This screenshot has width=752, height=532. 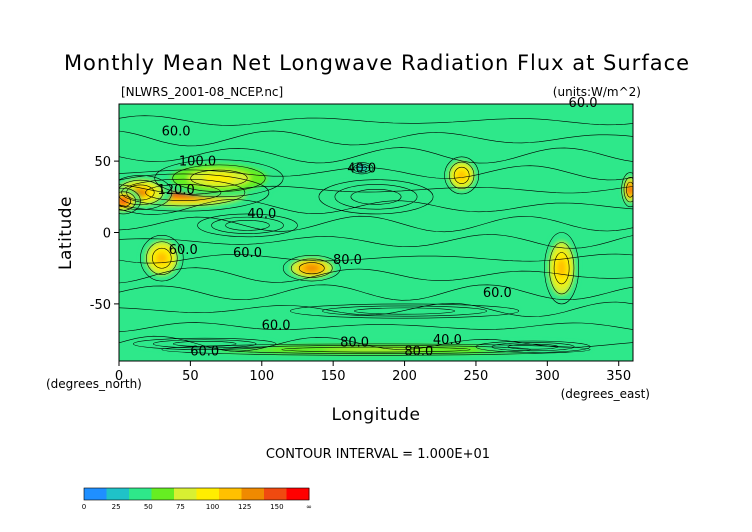 I want to click on x-tick-label: 250, so click(x=476, y=376).